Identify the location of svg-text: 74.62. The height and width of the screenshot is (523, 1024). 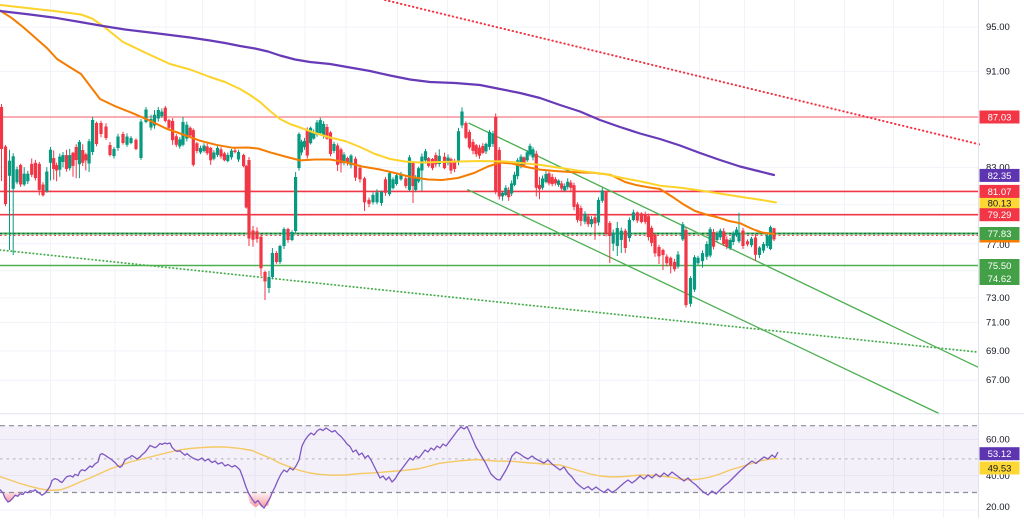
(1000, 279).